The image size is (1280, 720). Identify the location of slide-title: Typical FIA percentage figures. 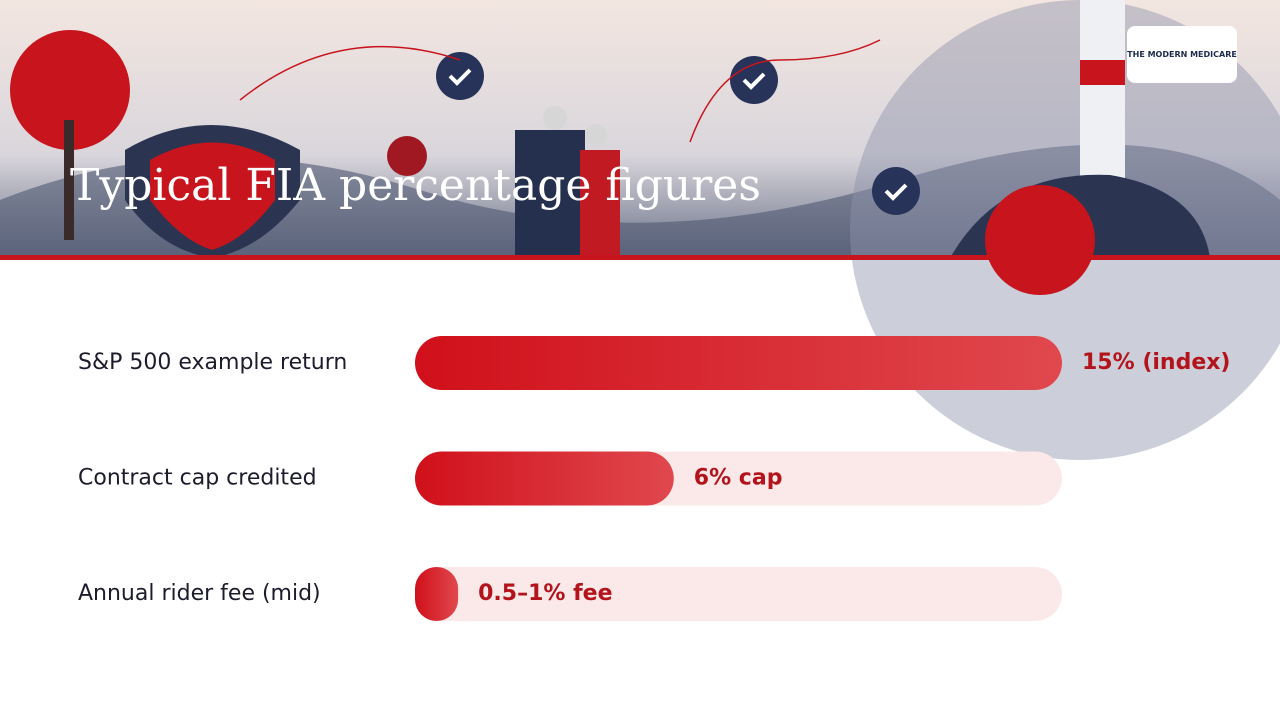
(415, 185).